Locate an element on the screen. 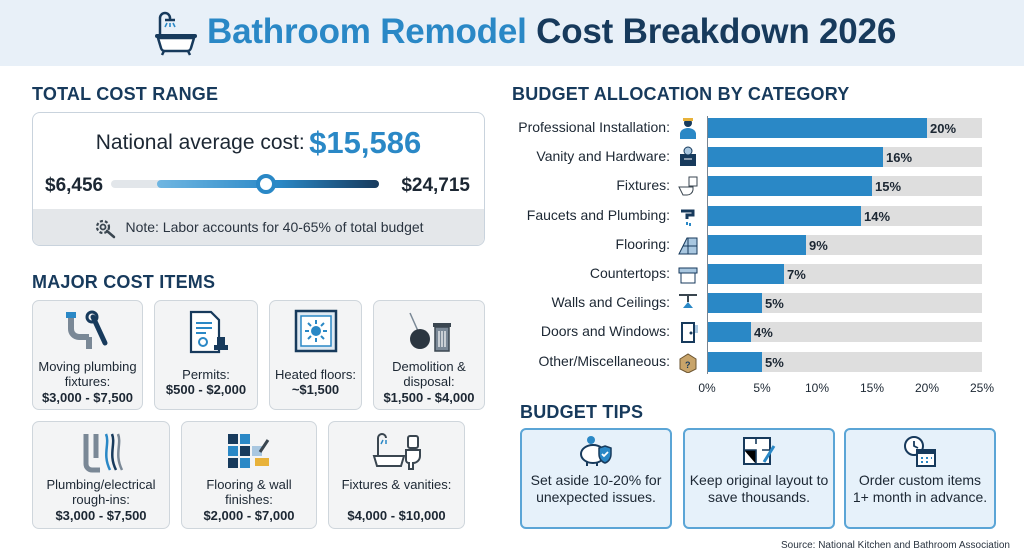  pipes-wires-icon is located at coordinates (103, 453).